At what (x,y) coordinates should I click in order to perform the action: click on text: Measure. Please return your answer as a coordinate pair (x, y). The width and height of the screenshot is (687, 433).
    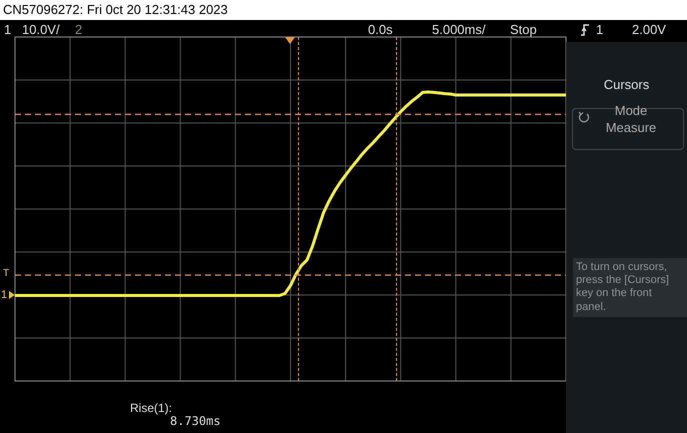
    Looking at the image, I should click on (631, 128).